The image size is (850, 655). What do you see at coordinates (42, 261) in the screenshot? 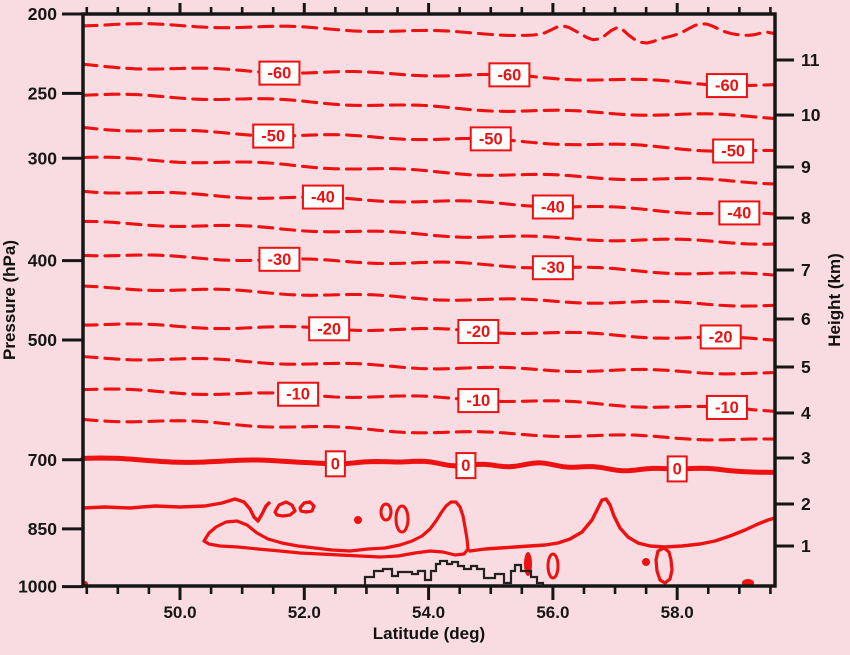
I see `pressure-tick-label: 400` at bounding box center [42, 261].